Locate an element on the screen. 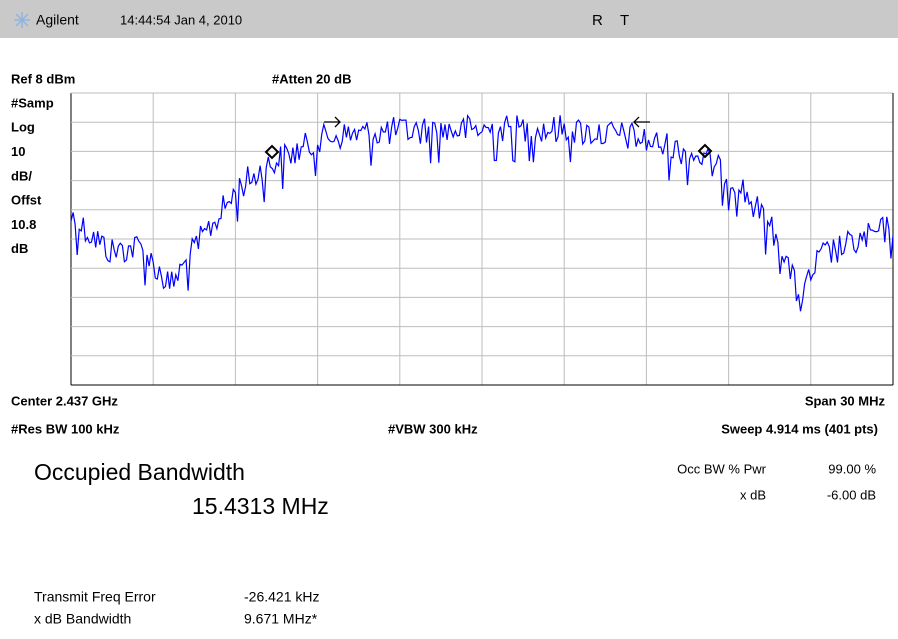  logo is located at coordinates (22, 20).